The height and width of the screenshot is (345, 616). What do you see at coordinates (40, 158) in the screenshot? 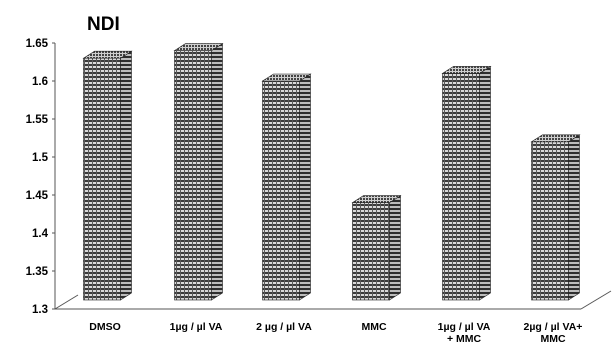
I see `y-tick-label: 1.5` at bounding box center [40, 158].